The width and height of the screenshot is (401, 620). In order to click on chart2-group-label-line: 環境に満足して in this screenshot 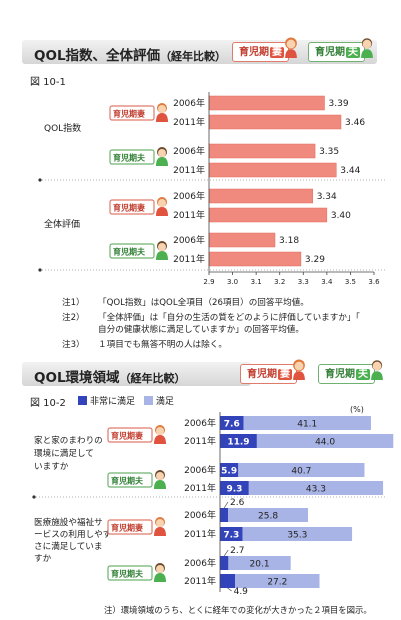, I will do `click(64, 453)`.